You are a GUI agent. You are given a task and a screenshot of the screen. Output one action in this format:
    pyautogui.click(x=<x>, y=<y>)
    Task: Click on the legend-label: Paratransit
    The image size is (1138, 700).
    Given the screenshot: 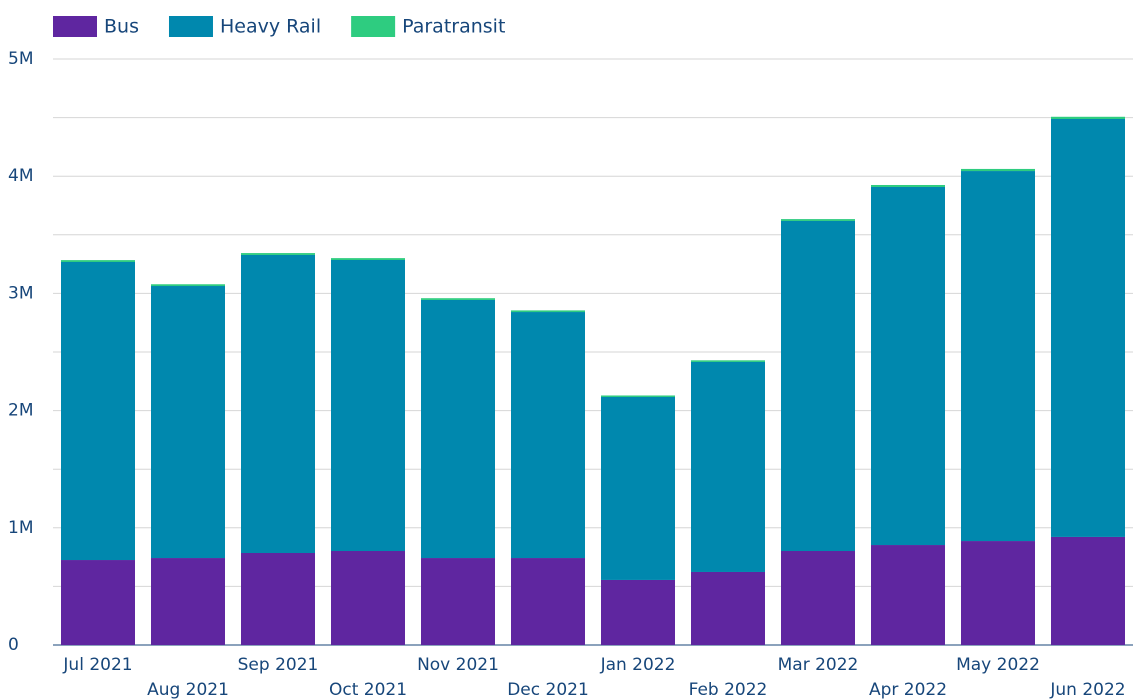 What is the action you would take?
    pyautogui.click(x=453, y=27)
    